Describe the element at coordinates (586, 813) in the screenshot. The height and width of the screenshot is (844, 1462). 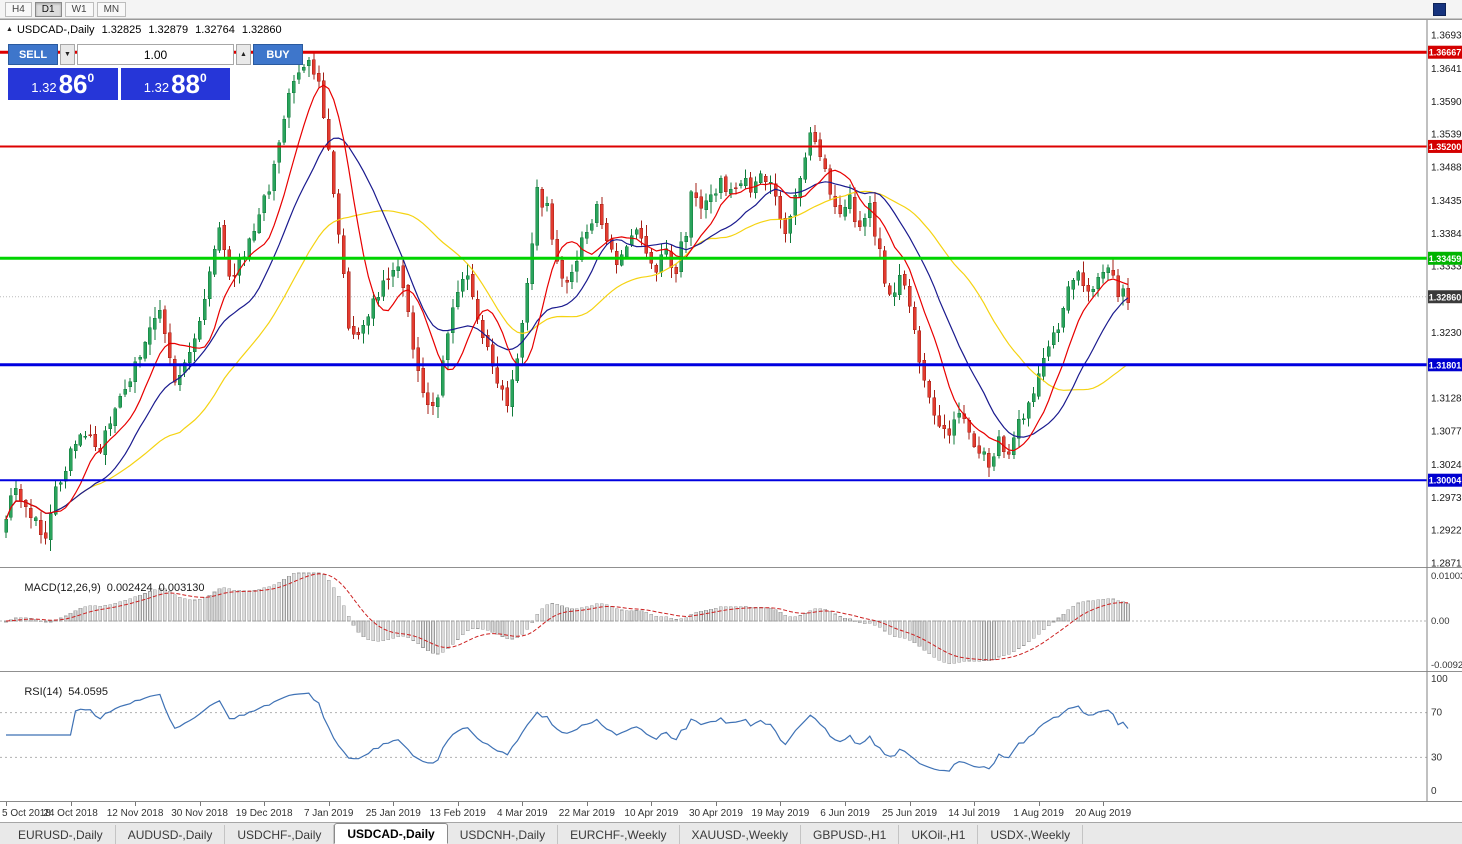
I see `date-axis-label: 22 Mar 2019` at that location.